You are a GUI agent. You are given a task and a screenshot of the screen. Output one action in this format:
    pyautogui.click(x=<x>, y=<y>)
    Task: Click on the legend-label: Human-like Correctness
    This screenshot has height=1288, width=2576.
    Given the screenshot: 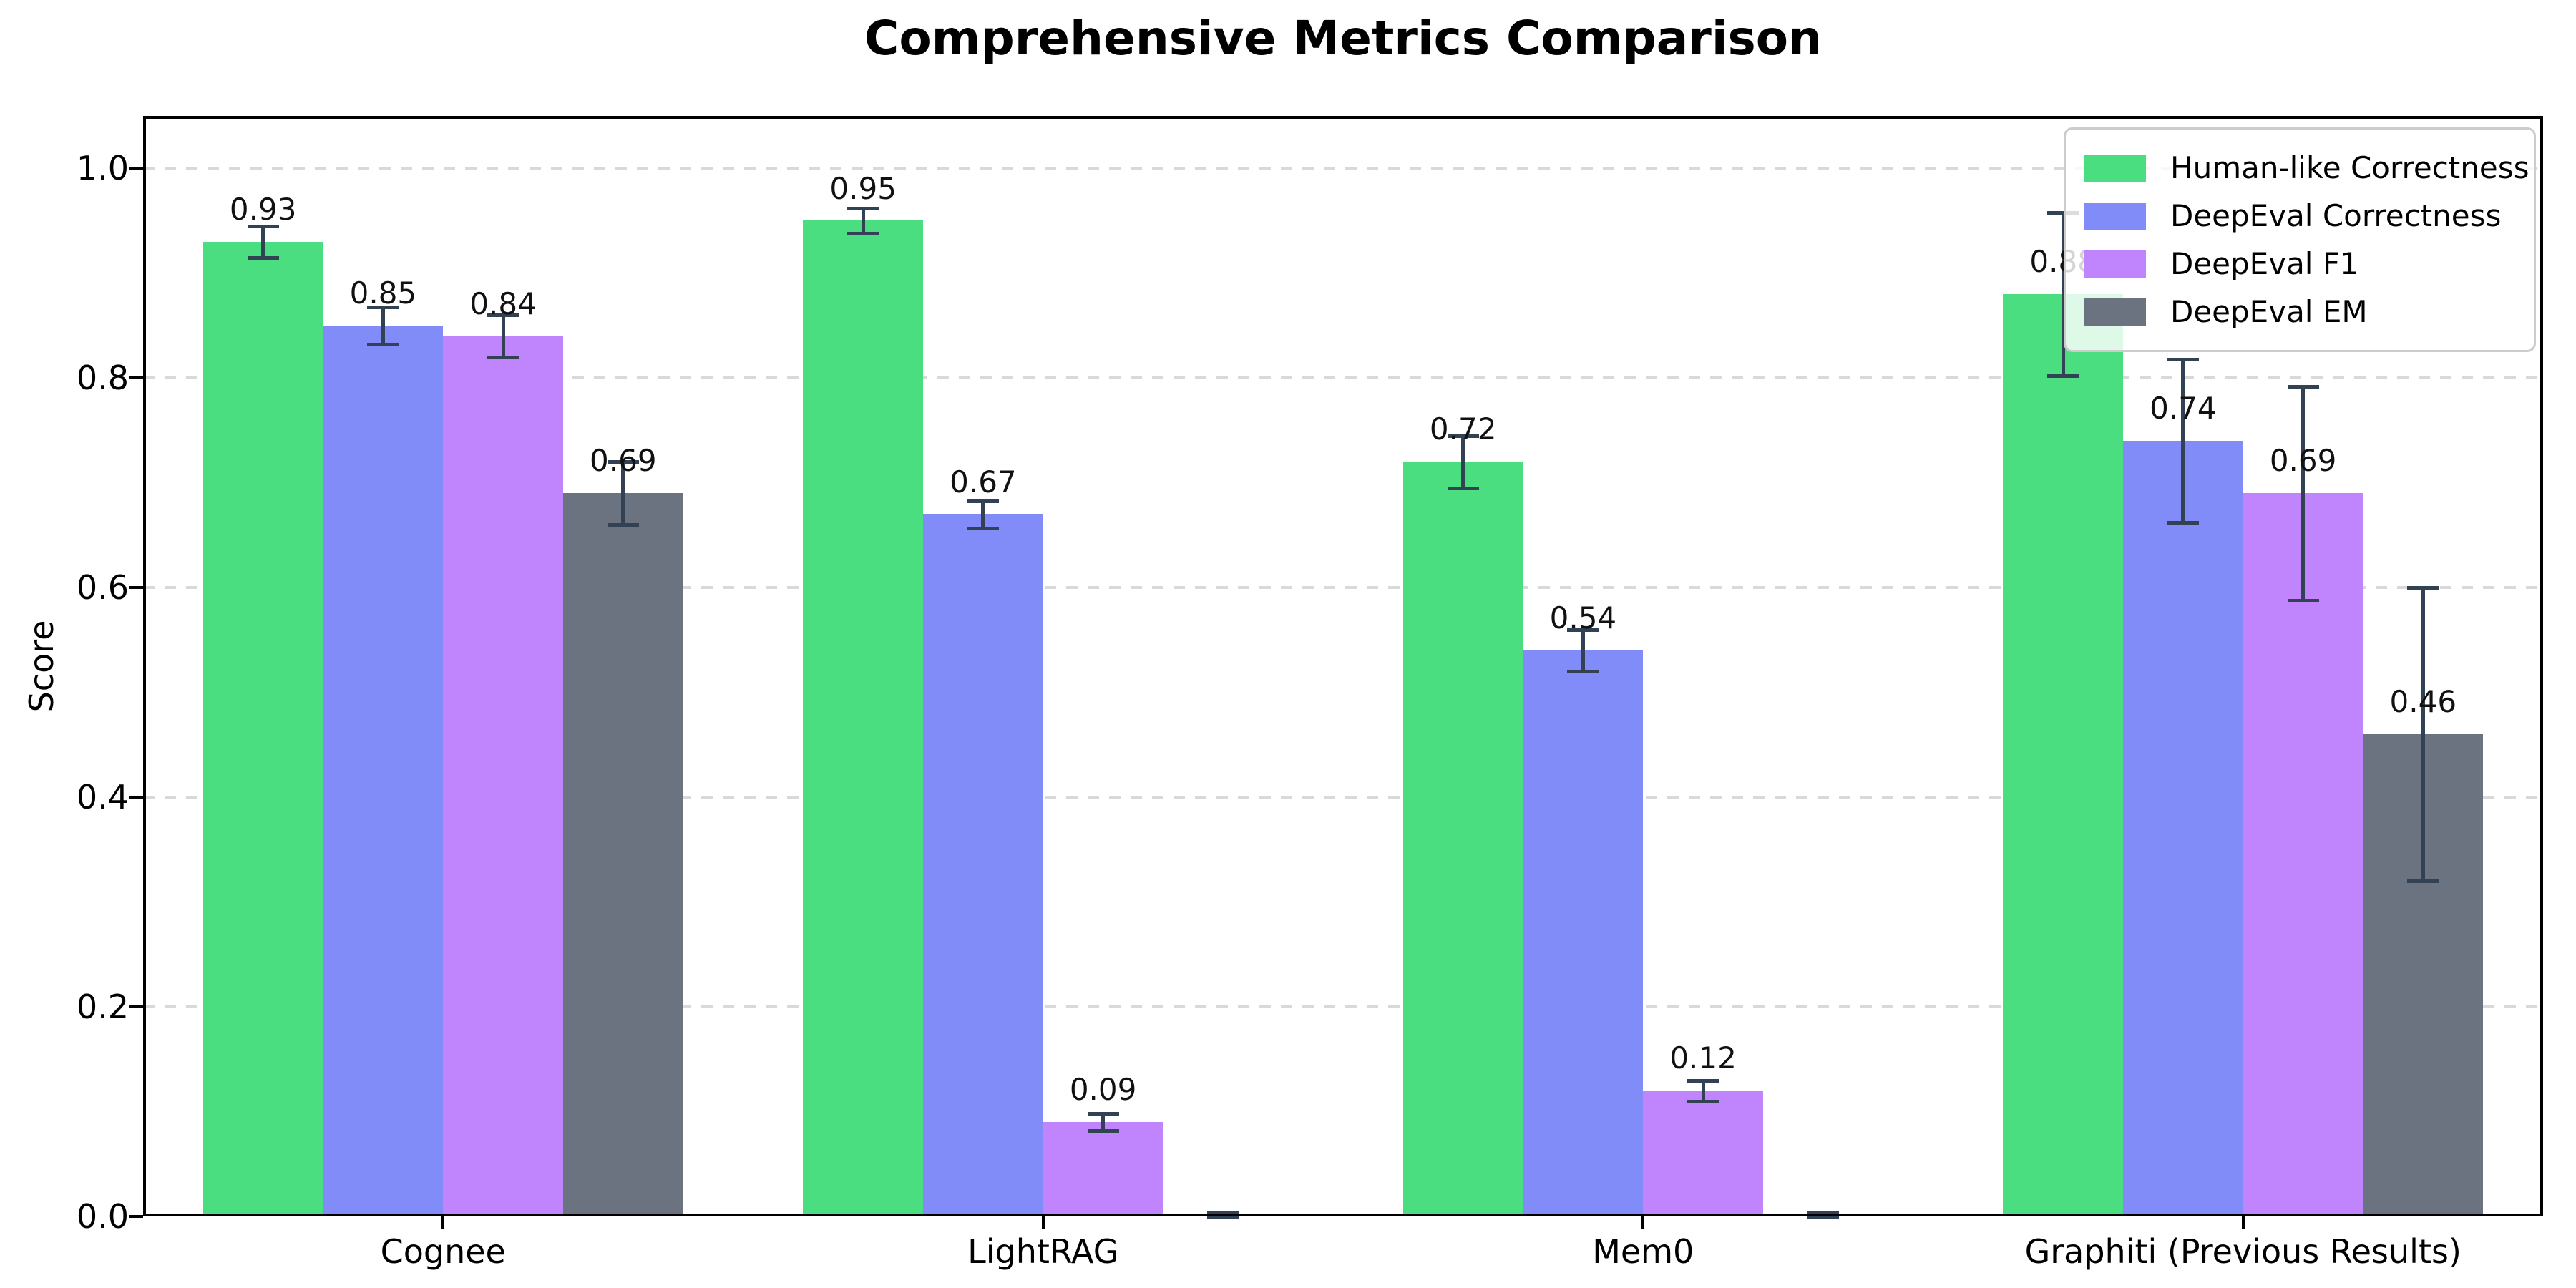 What is the action you would take?
    pyautogui.click(x=2349, y=167)
    